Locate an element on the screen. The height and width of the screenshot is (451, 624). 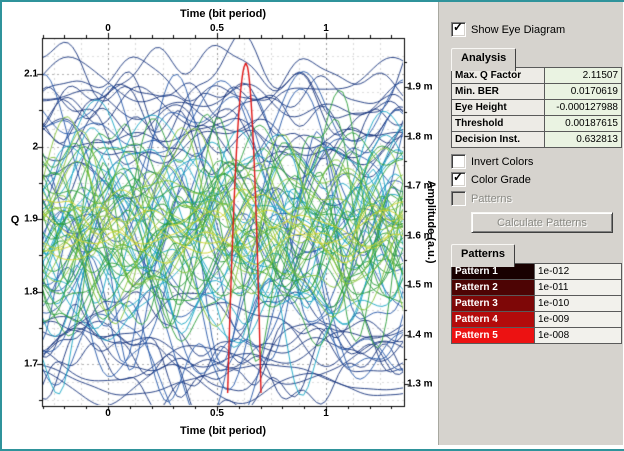
pattern-row: Pattern 1 1e-012 is located at coordinates (536, 271).